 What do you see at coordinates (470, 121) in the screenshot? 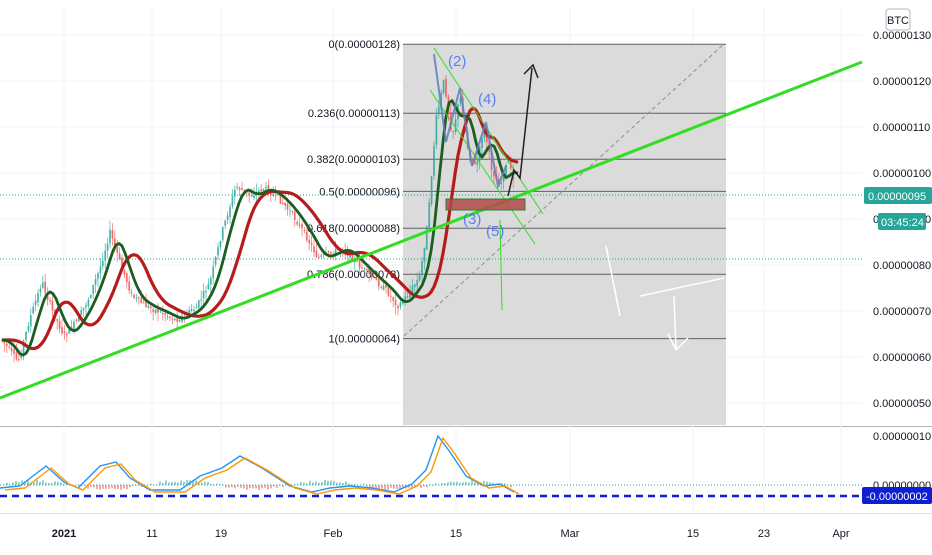
I see `elliott-wave-path` at bounding box center [470, 121].